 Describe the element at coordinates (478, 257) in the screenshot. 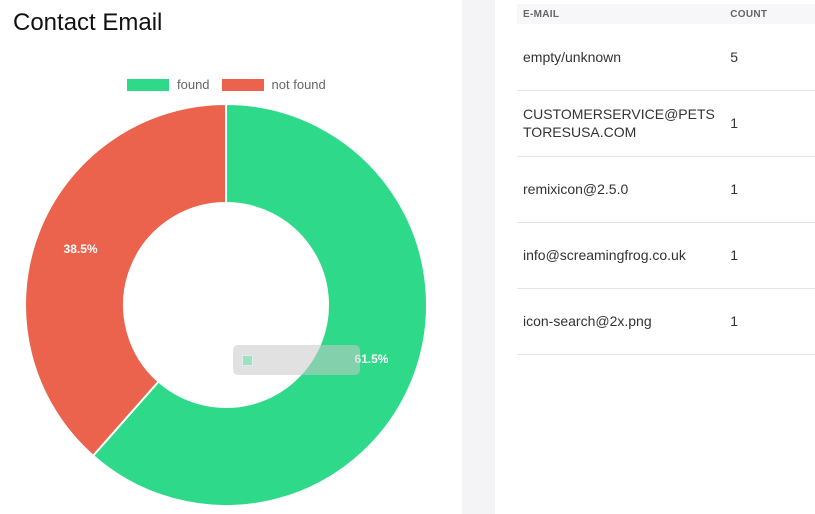

I see `panel-divider` at that location.